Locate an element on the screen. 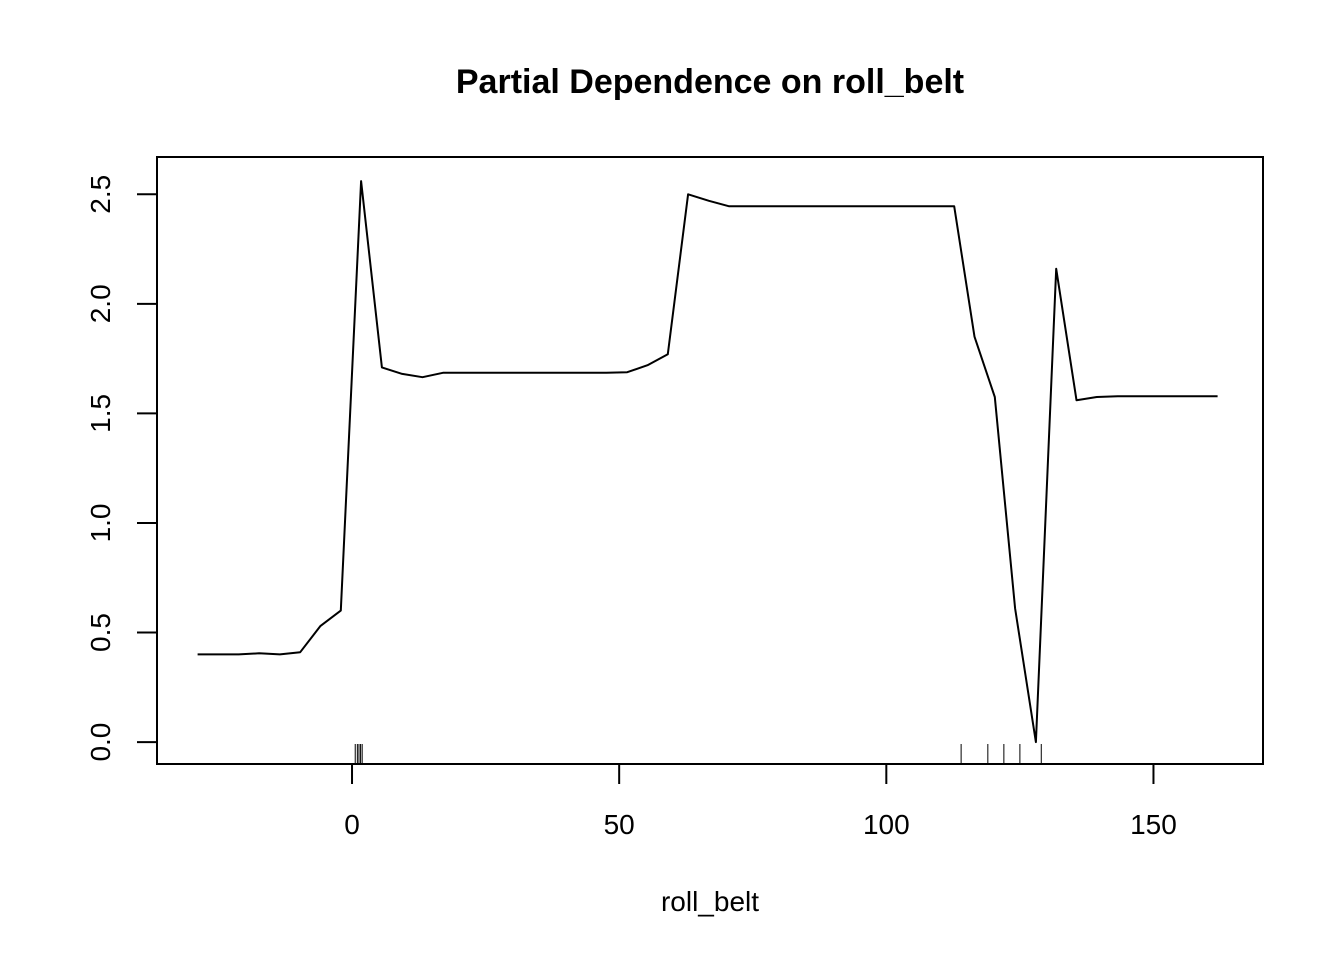 Image resolution: width=1344 pixels, height=960 pixels. y-tick-label: 2.5 is located at coordinates (100, 194).